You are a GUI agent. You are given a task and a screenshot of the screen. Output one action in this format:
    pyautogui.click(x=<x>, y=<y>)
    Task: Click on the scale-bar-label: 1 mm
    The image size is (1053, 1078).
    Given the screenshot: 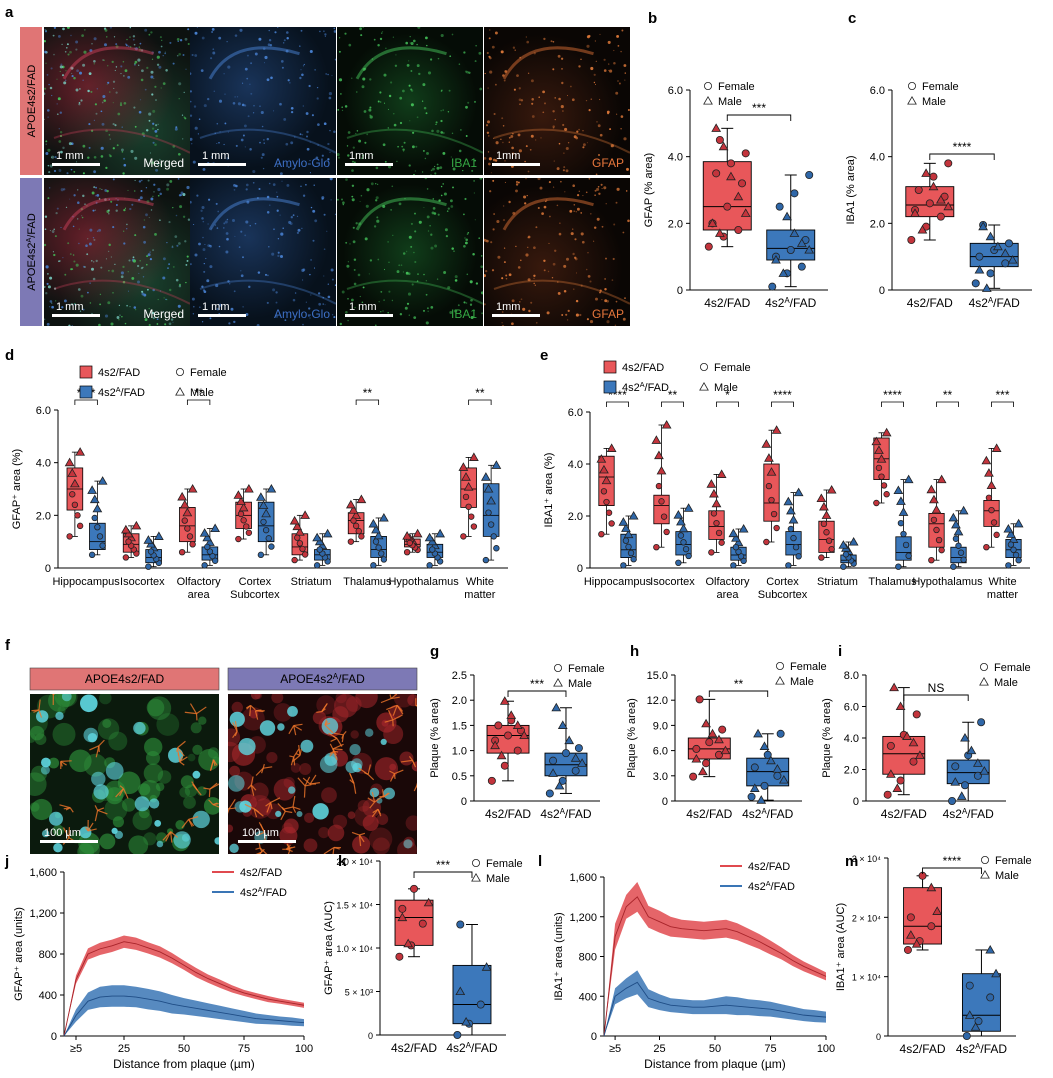 What is the action you would take?
    pyautogui.click(x=70, y=307)
    